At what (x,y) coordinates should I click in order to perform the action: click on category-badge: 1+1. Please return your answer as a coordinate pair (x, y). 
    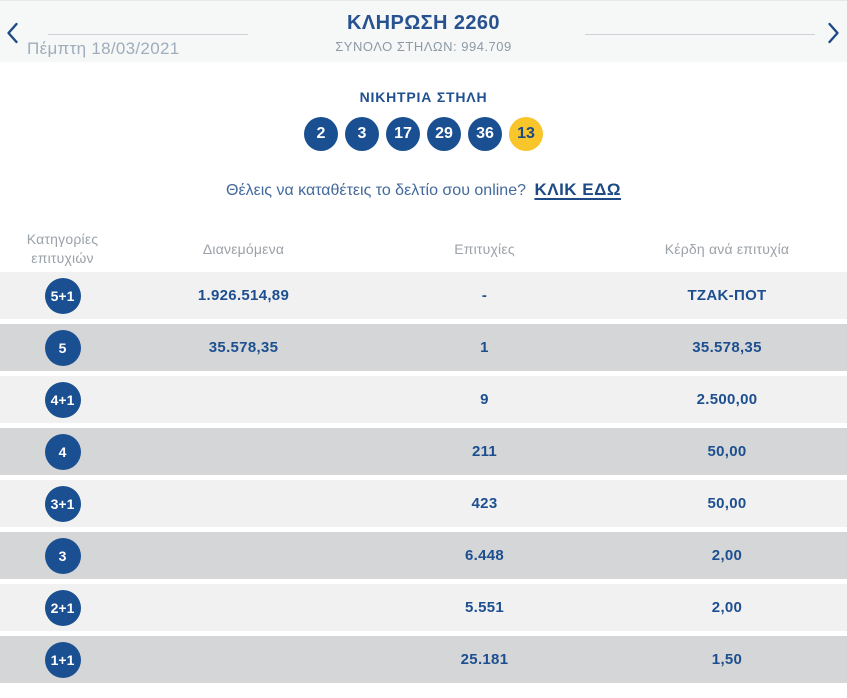
    Looking at the image, I should click on (62, 659).